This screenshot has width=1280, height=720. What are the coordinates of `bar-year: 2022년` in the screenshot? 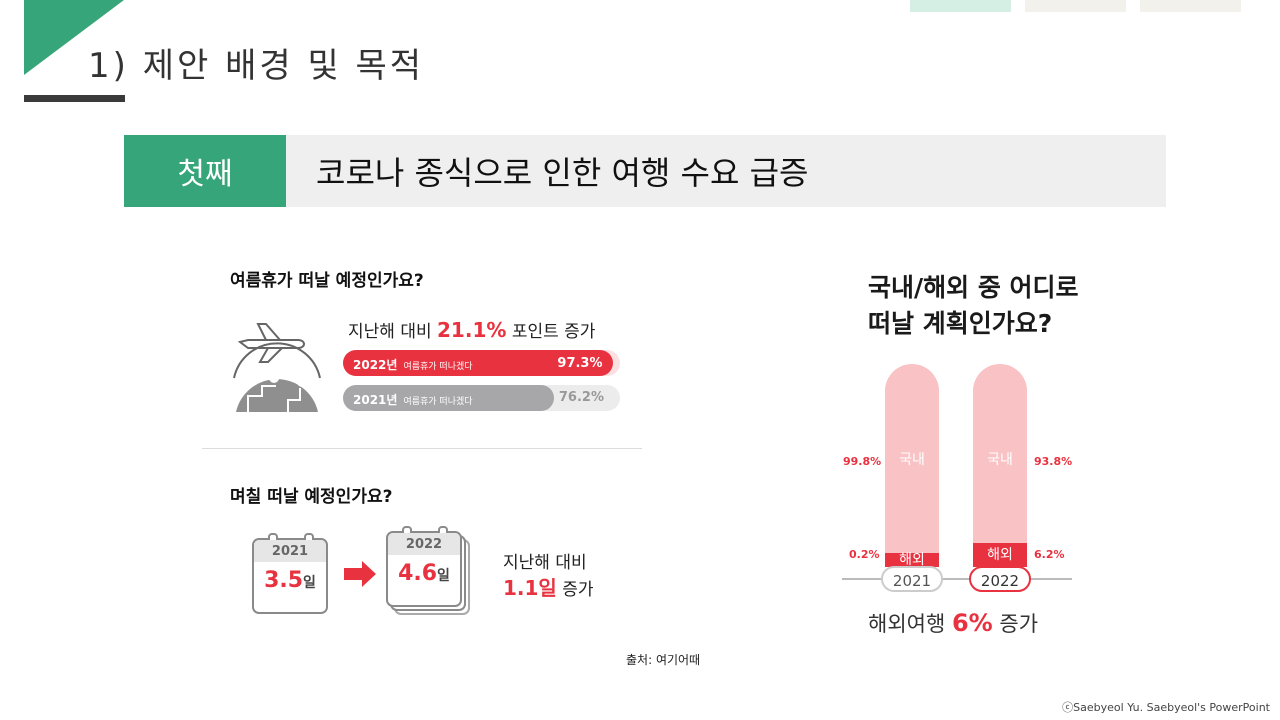 It's located at (375, 364).